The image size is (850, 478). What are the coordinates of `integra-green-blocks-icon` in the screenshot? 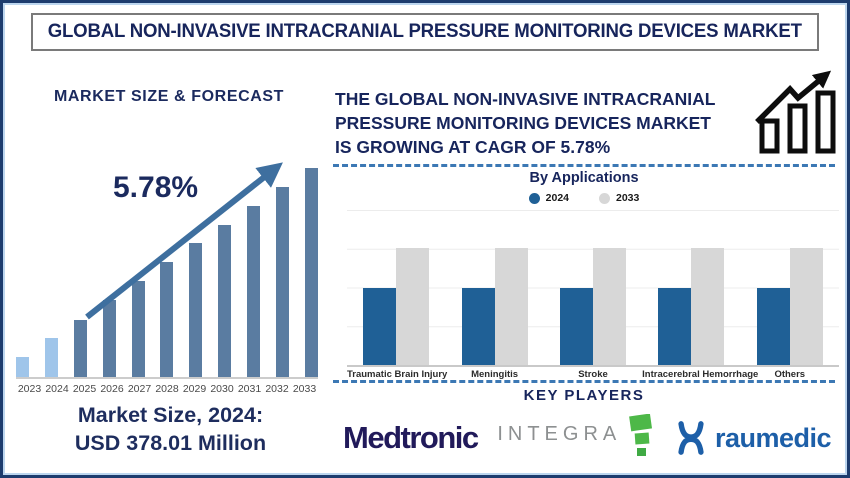 It's located at (641, 435).